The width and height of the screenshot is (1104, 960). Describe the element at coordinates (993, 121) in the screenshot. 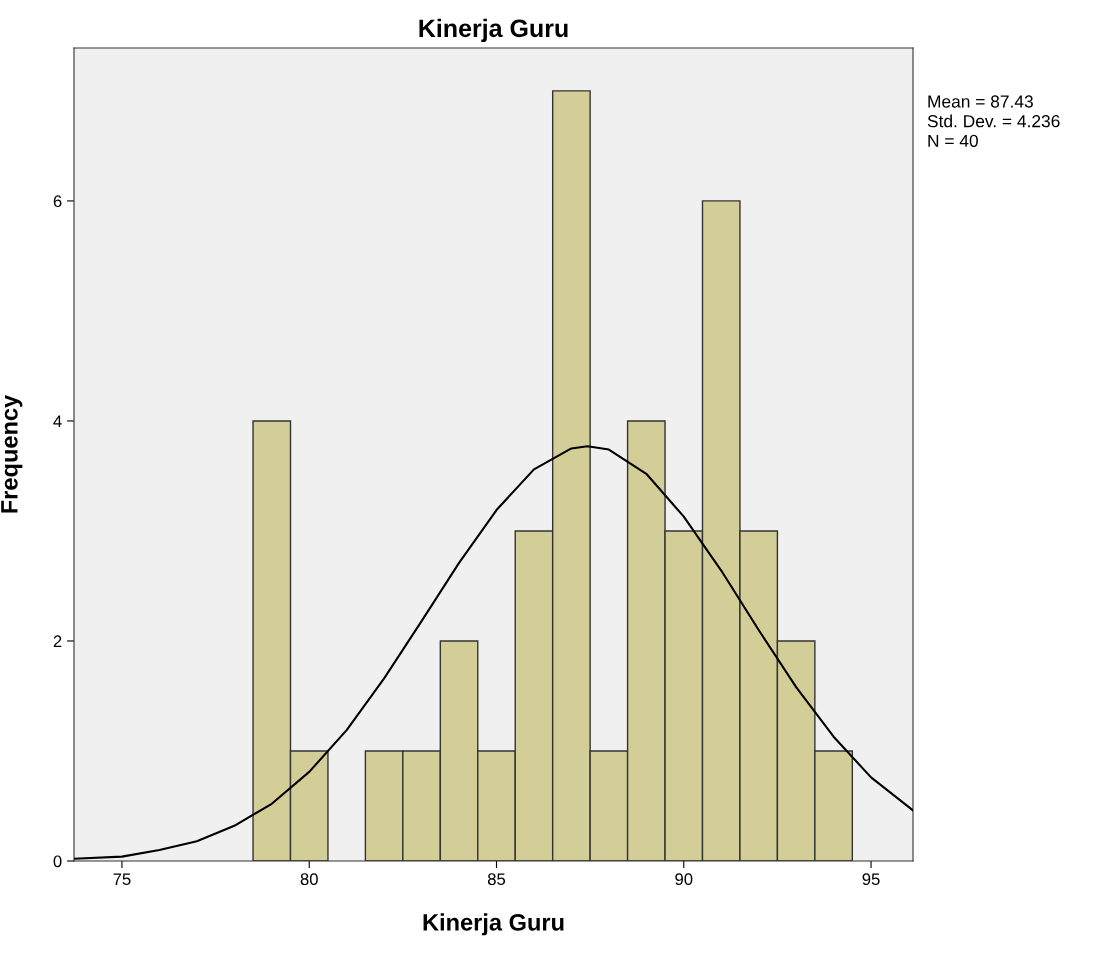

I see `text: Std. Dev. = 4.236` at that location.